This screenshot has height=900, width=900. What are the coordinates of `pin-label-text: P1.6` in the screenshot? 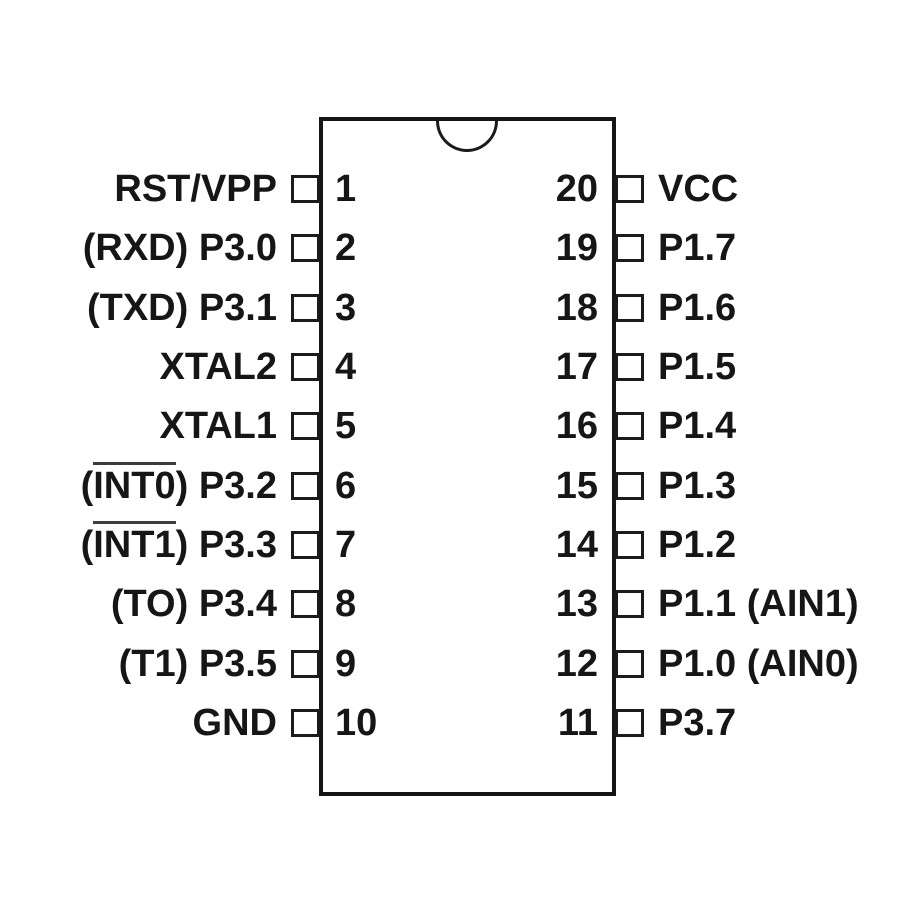 It's located at (697, 308).